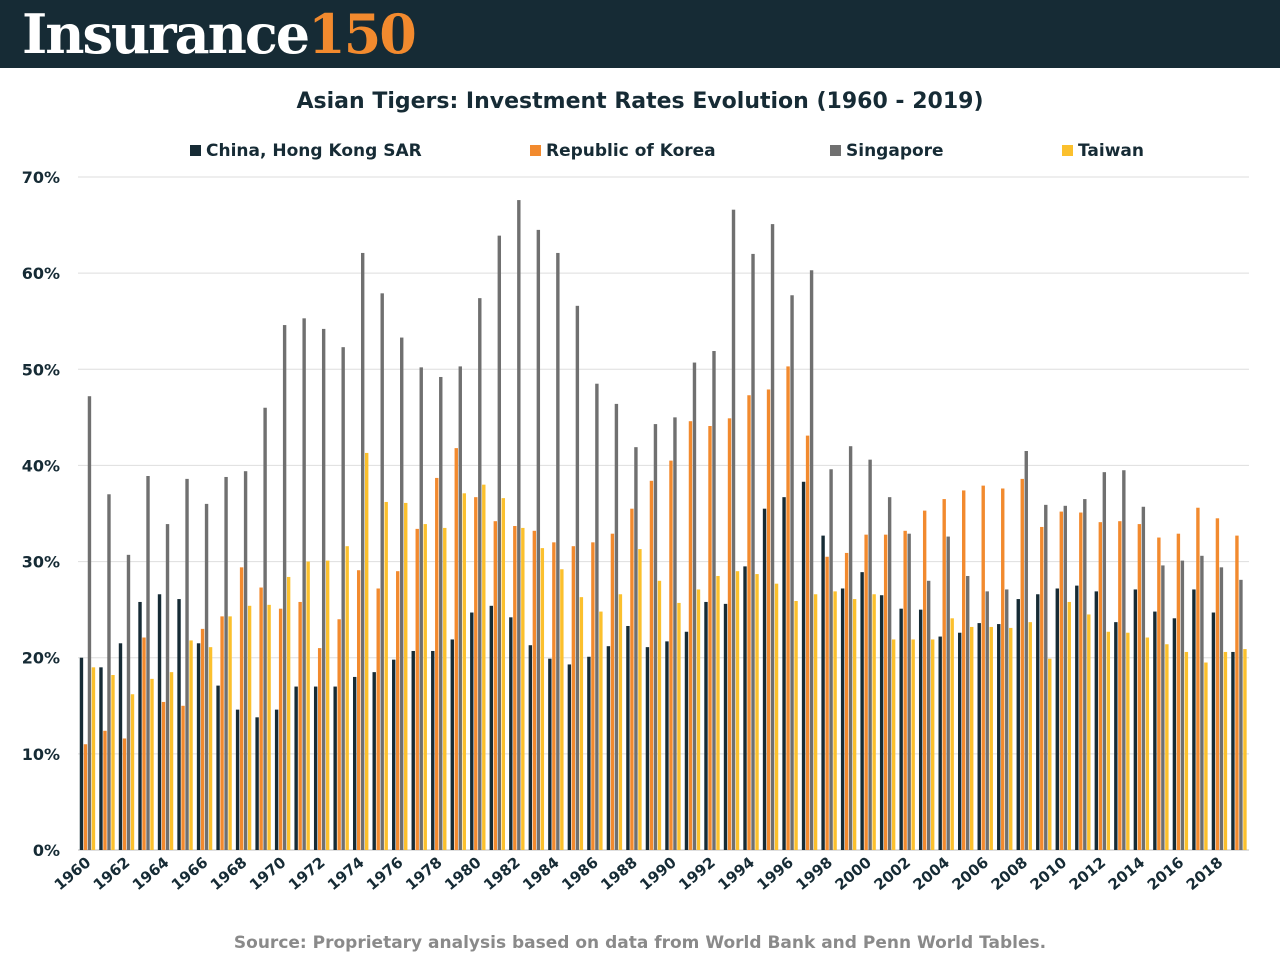  Describe the element at coordinates (1010, 873) in the screenshot. I see `x-tick-label: 2008` at that location.